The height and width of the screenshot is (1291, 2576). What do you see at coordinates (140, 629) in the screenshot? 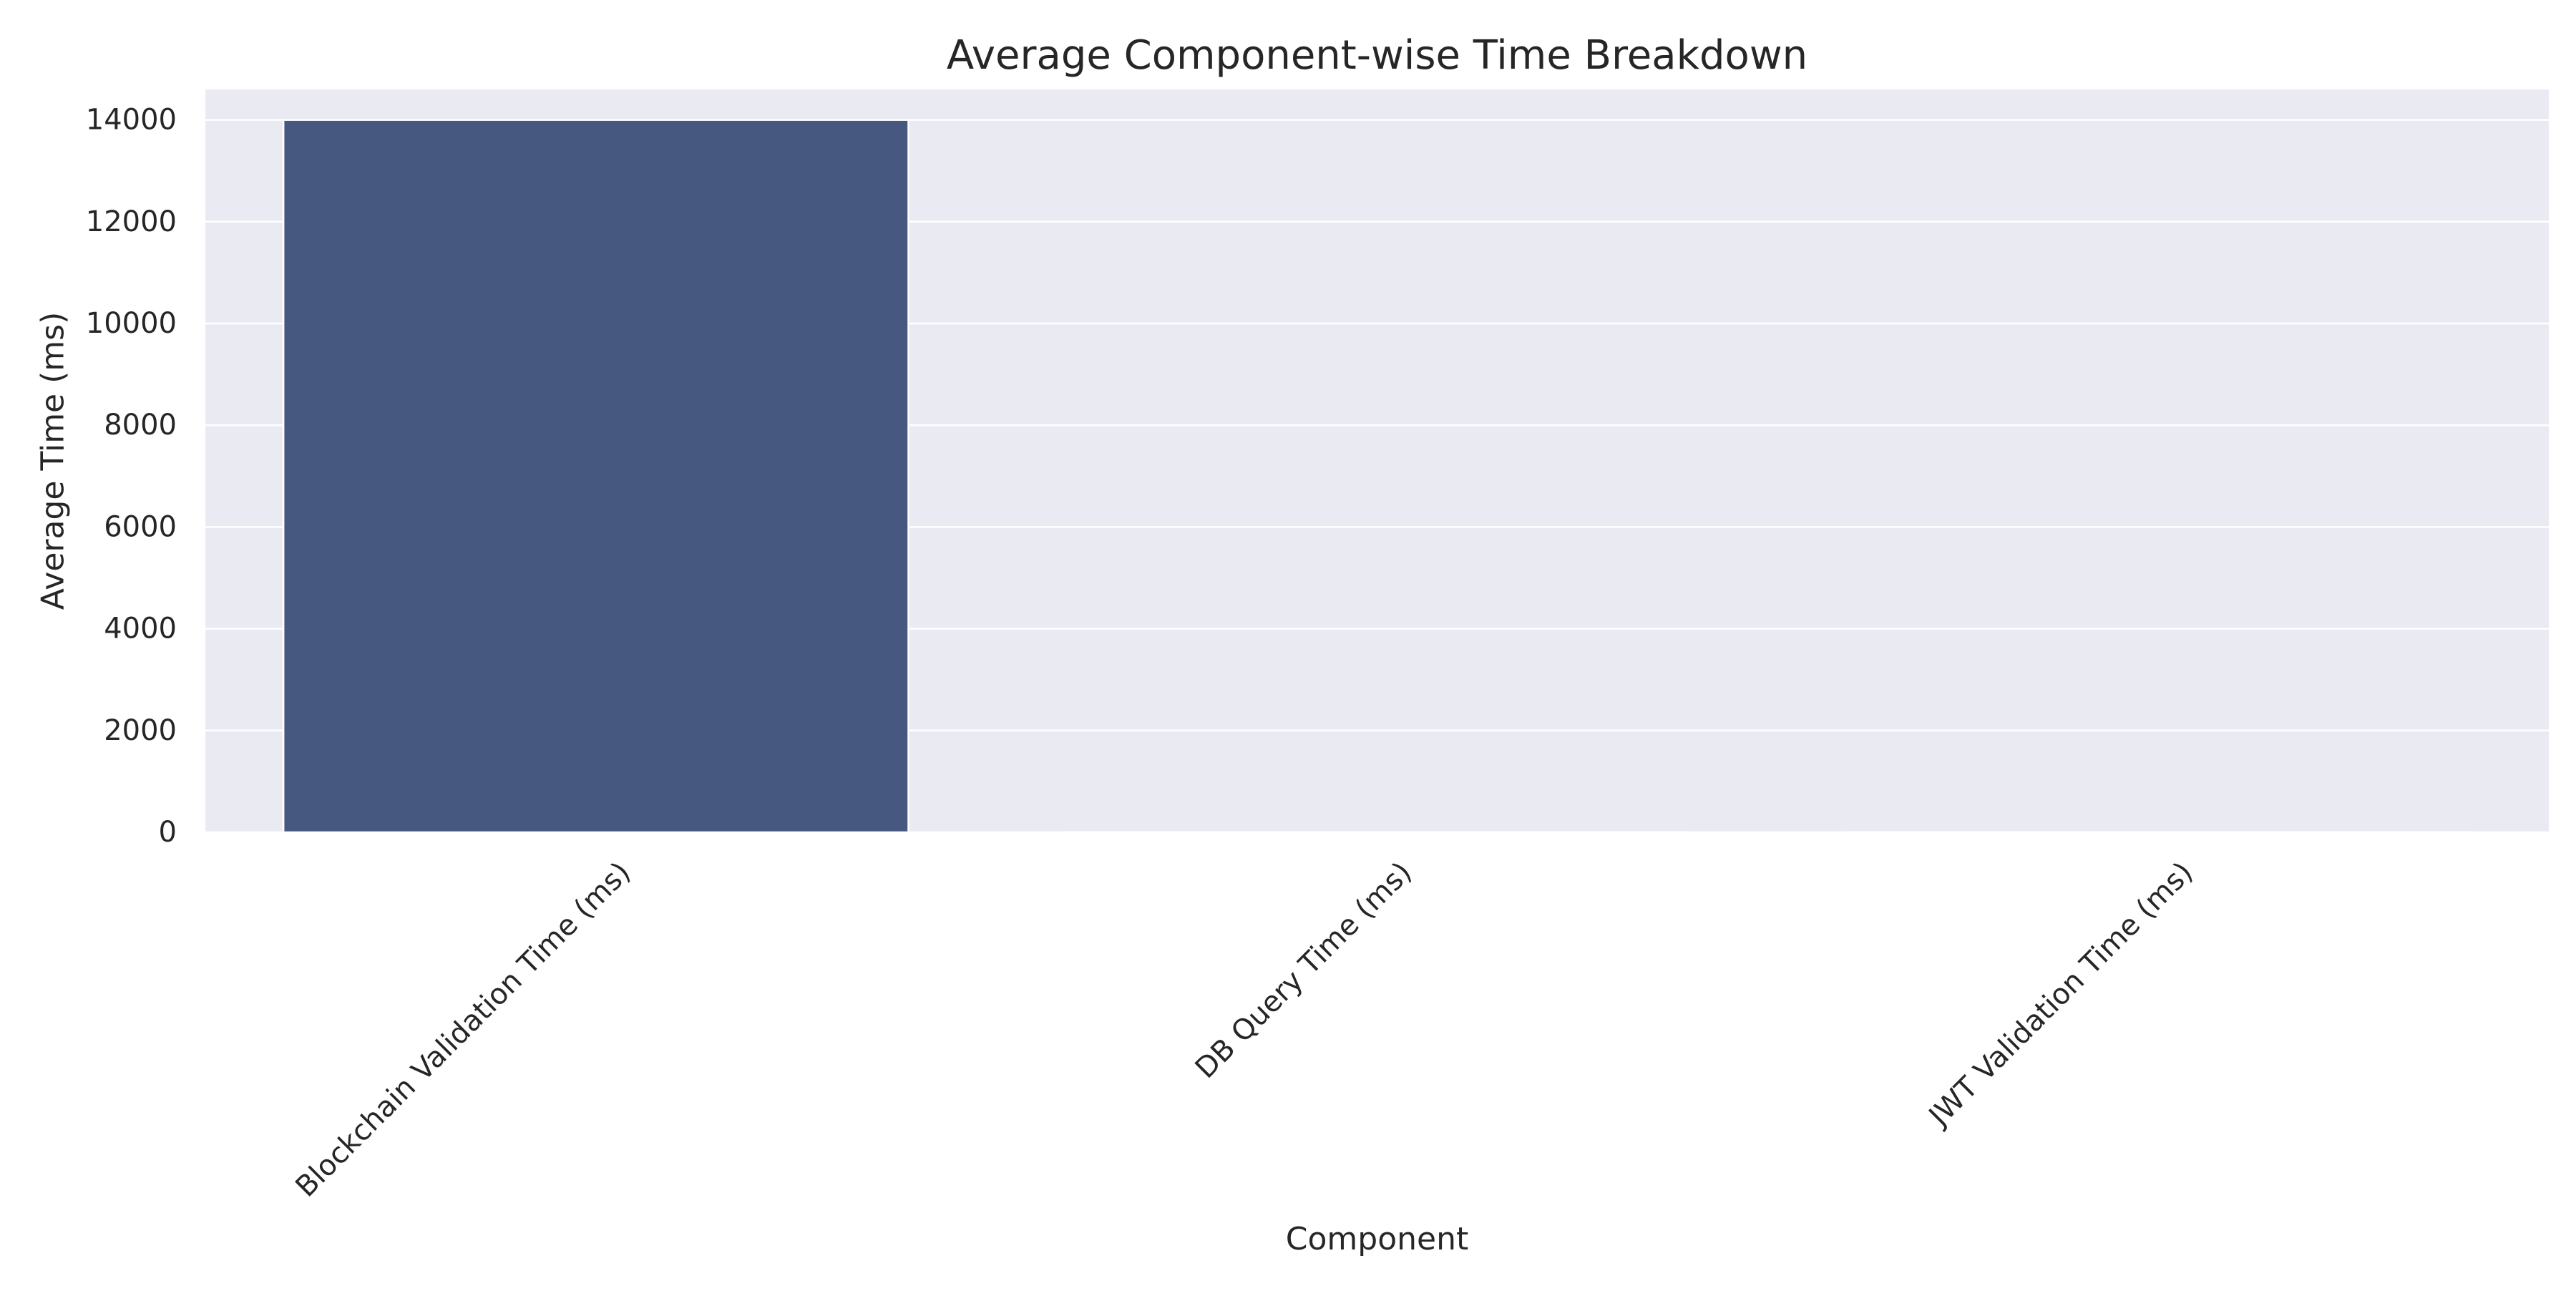
I see `y-tick-label: 4000` at bounding box center [140, 629].